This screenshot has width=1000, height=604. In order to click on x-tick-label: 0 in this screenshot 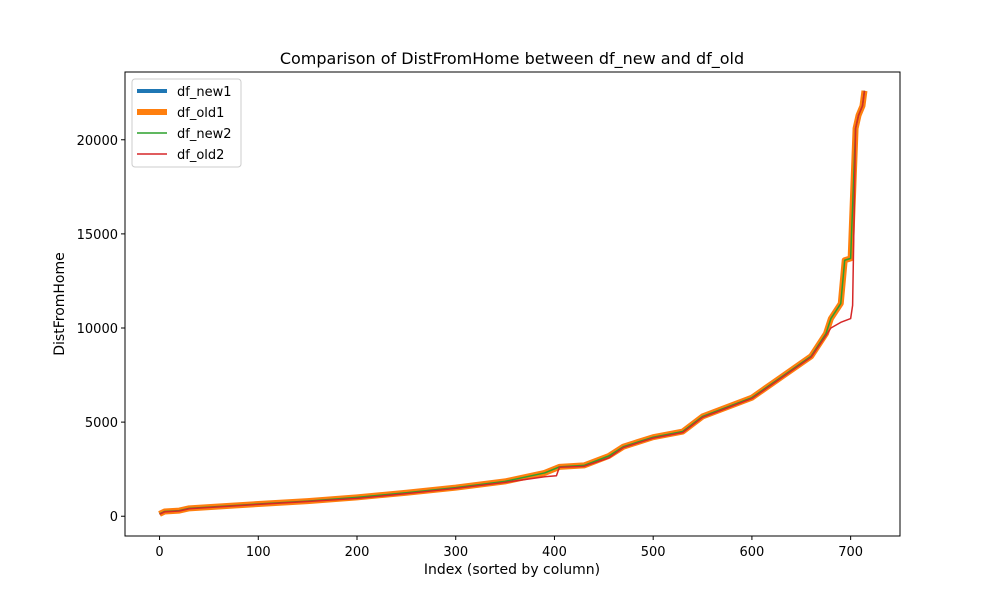, I will do `click(159, 552)`.